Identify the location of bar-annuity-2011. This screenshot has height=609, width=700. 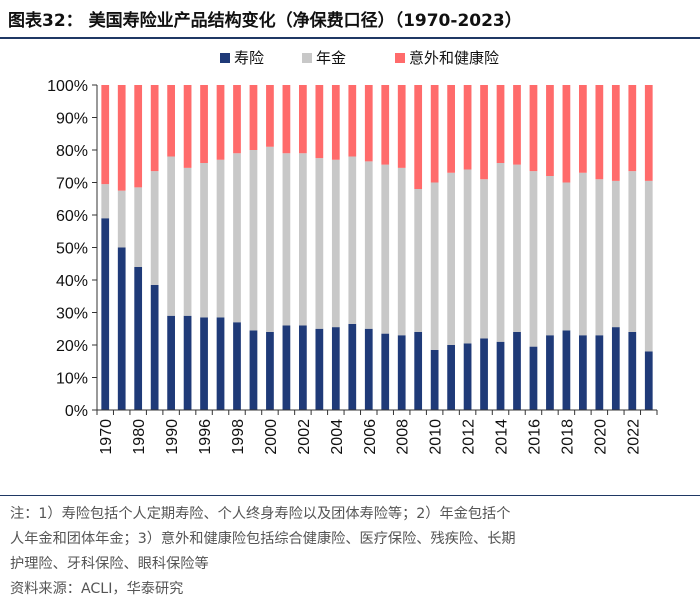
(451, 258).